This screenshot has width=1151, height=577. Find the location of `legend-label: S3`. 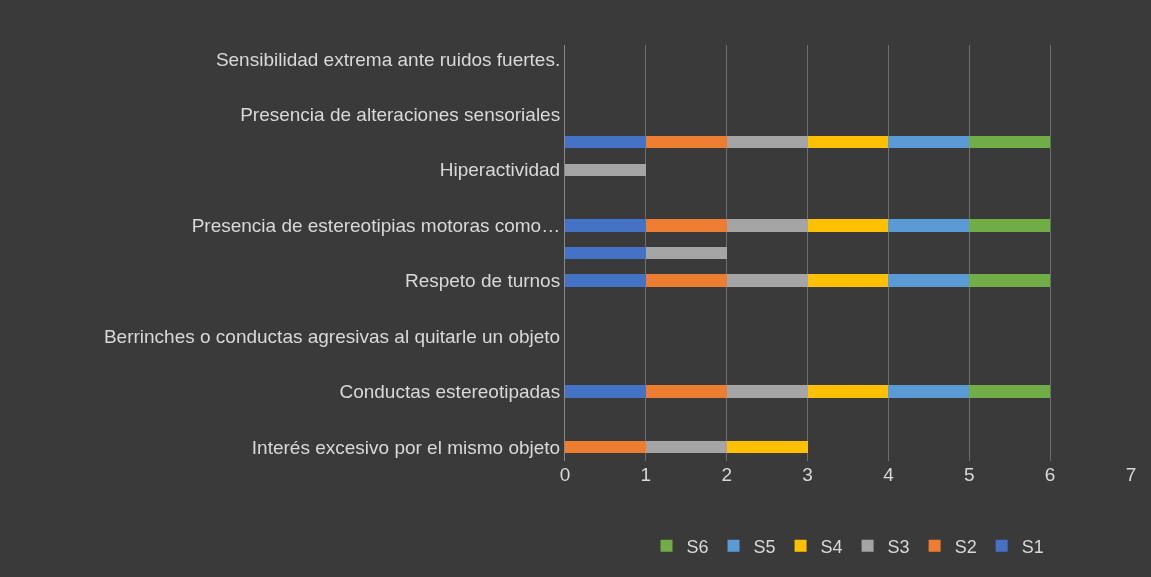

legend-label: S3 is located at coordinates (898, 546).